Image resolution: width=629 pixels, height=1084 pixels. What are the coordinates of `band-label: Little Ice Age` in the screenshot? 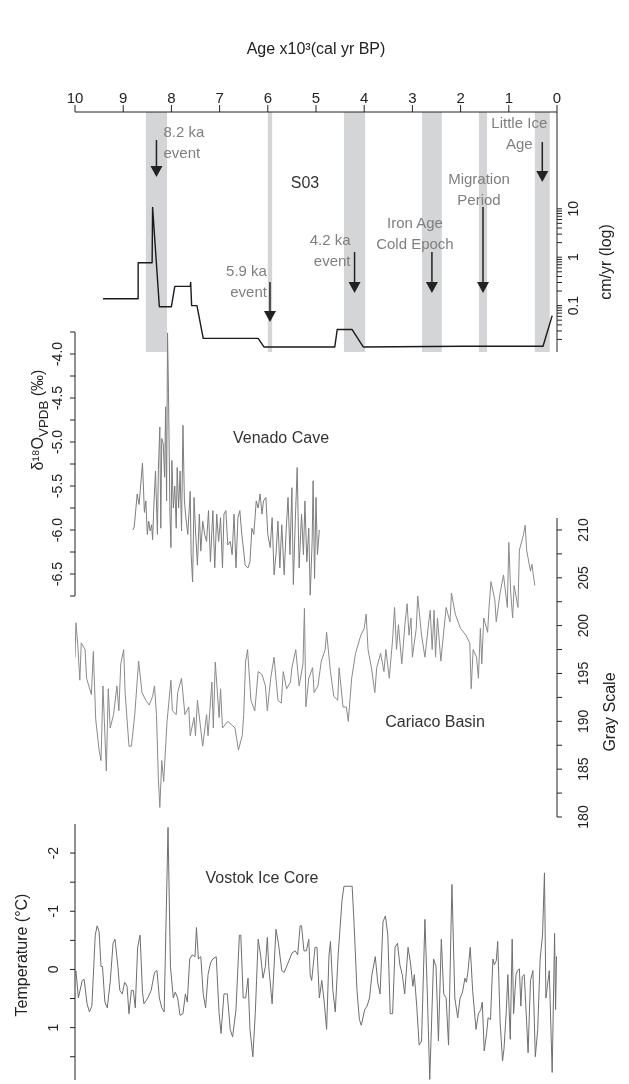 It's located at (519, 133).